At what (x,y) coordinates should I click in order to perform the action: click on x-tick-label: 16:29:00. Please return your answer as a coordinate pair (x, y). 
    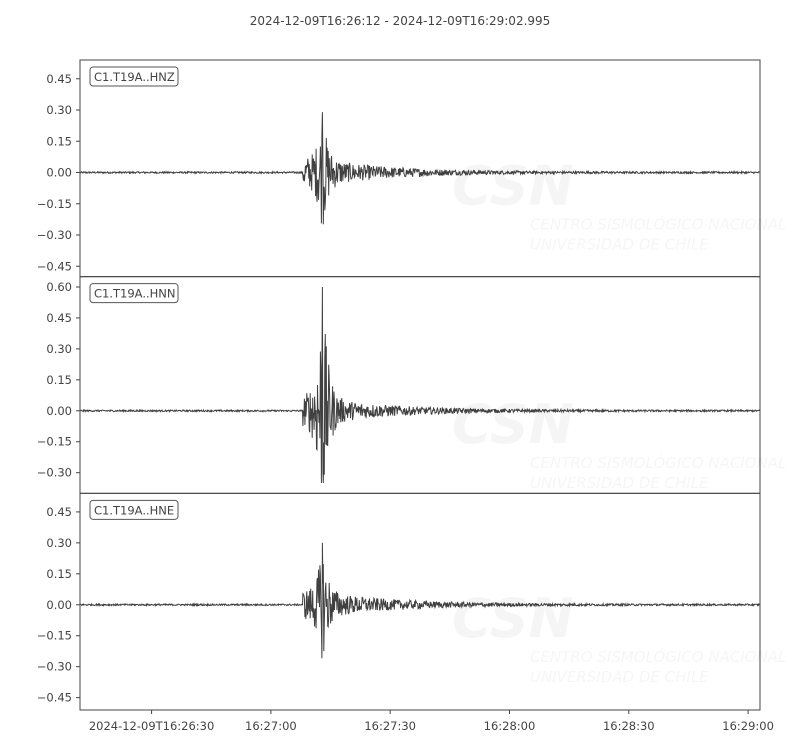
    Looking at the image, I should click on (748, 726).